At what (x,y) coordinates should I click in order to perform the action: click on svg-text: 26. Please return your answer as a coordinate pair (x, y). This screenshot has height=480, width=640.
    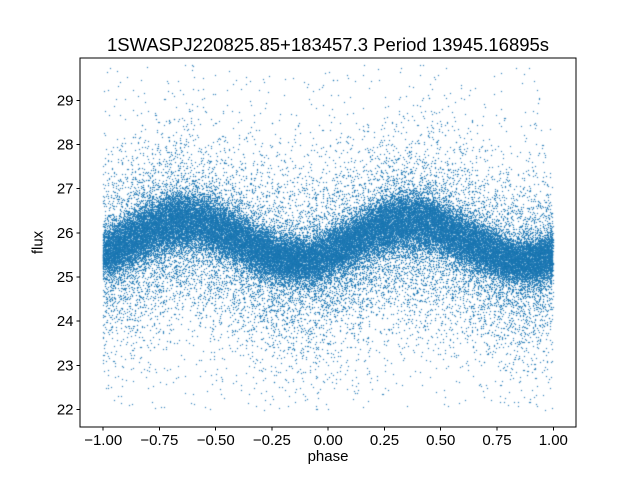
    Looking at the image, I should click on (65, 233).